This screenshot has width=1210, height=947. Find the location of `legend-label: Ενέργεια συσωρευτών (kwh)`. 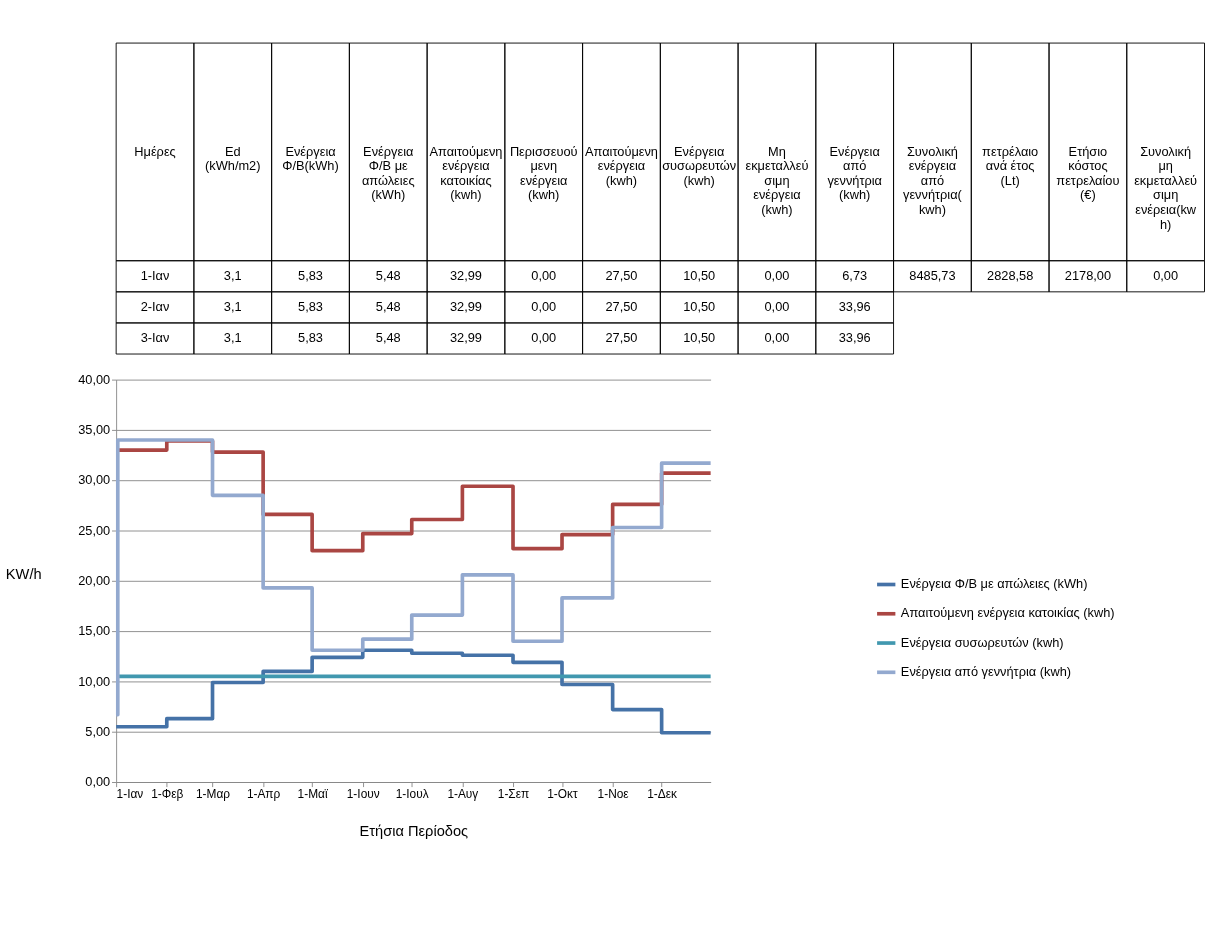

legend-label: Ενέργεια συσωρευτών (kwh) is located at coordinates (982, 642).